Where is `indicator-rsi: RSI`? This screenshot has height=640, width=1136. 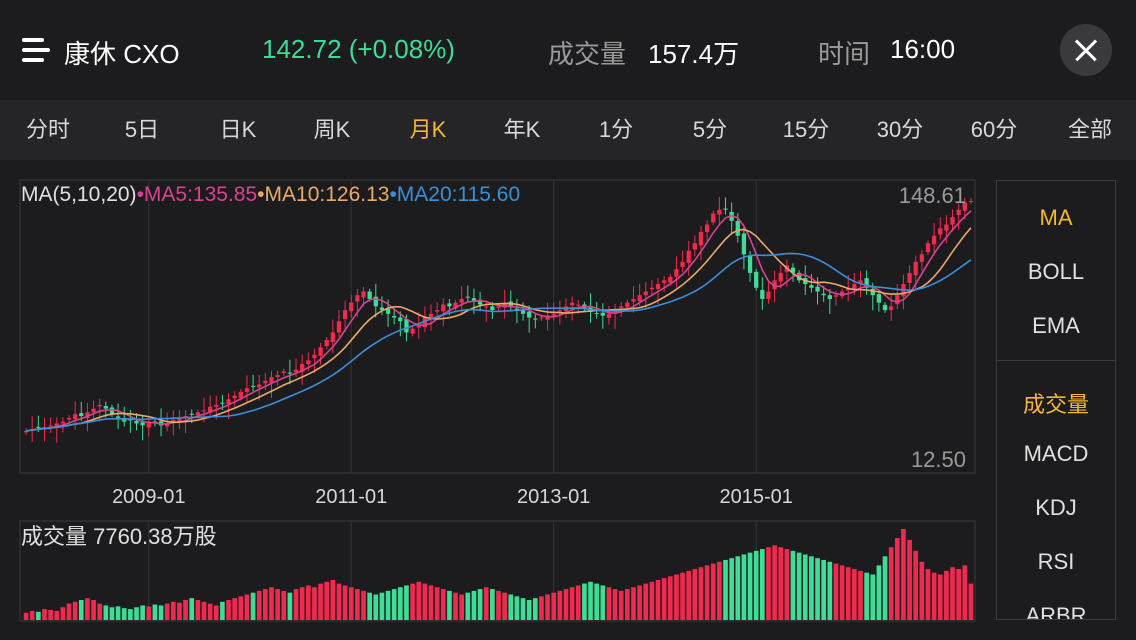
indicator-rsi: RSI is located at coordinates (1056, 562).